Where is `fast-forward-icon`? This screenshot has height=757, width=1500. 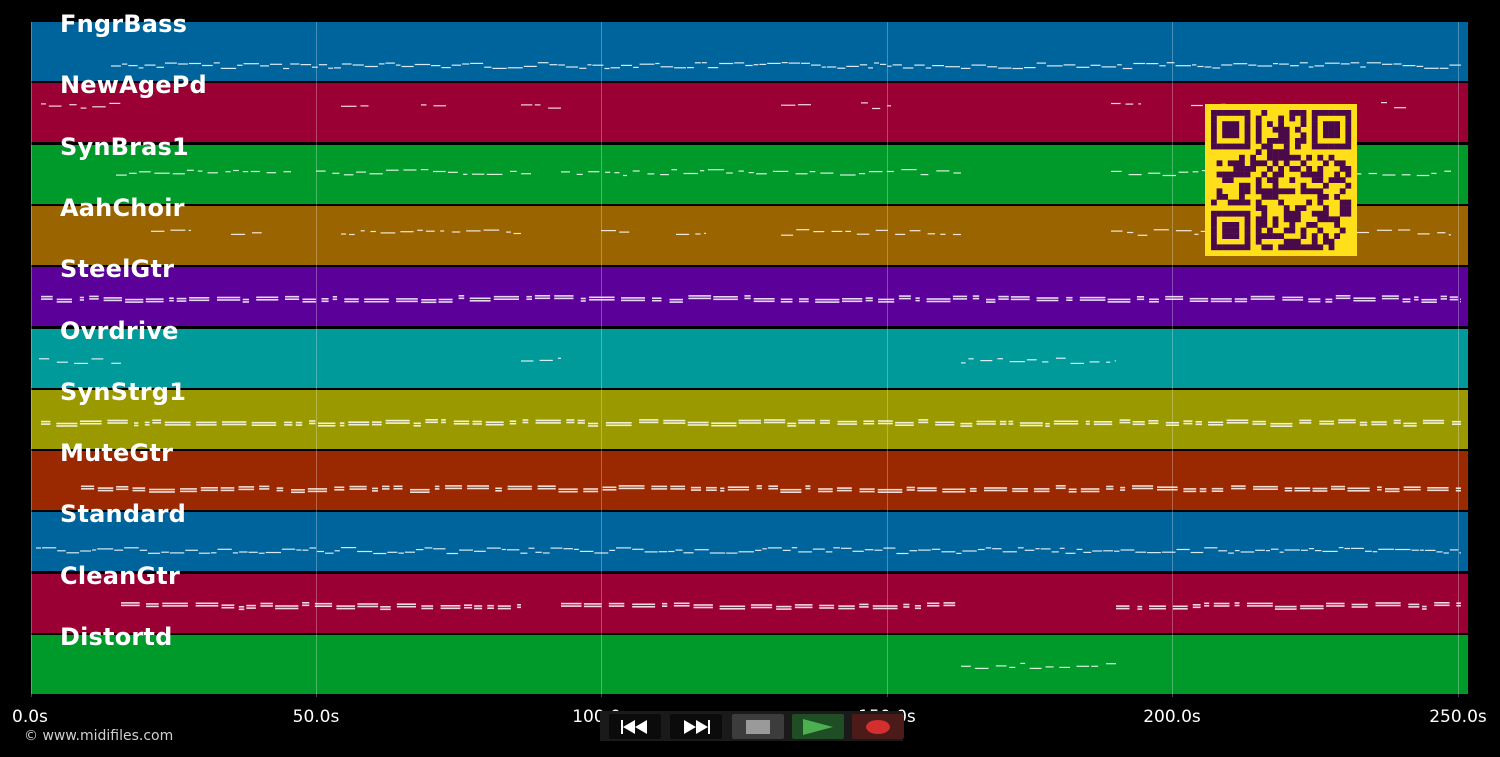 fast-forward-icon is located at coordinates (697, 726).